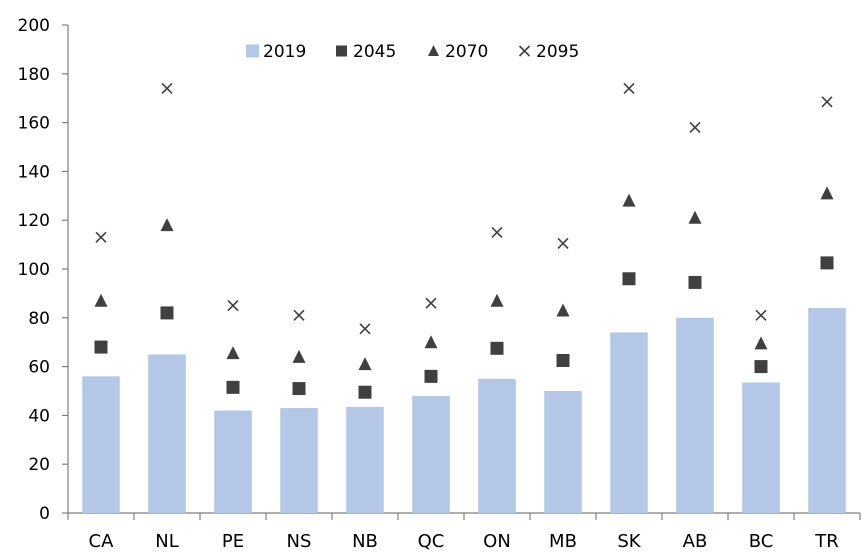 The width and height of the screenshot is (862, 557). What do you see at coordinates (466, 52) in the screenshot?
I see `legend-label-2070: 2070` at bounding box center [466, 52].